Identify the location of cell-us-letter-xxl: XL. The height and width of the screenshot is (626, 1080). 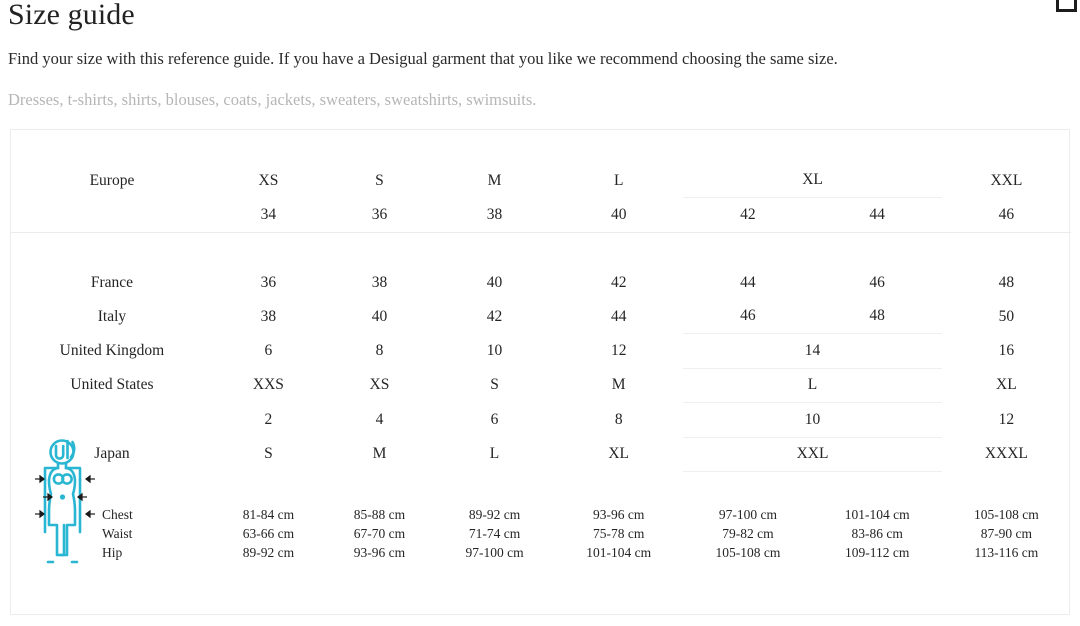
(1006, 385).